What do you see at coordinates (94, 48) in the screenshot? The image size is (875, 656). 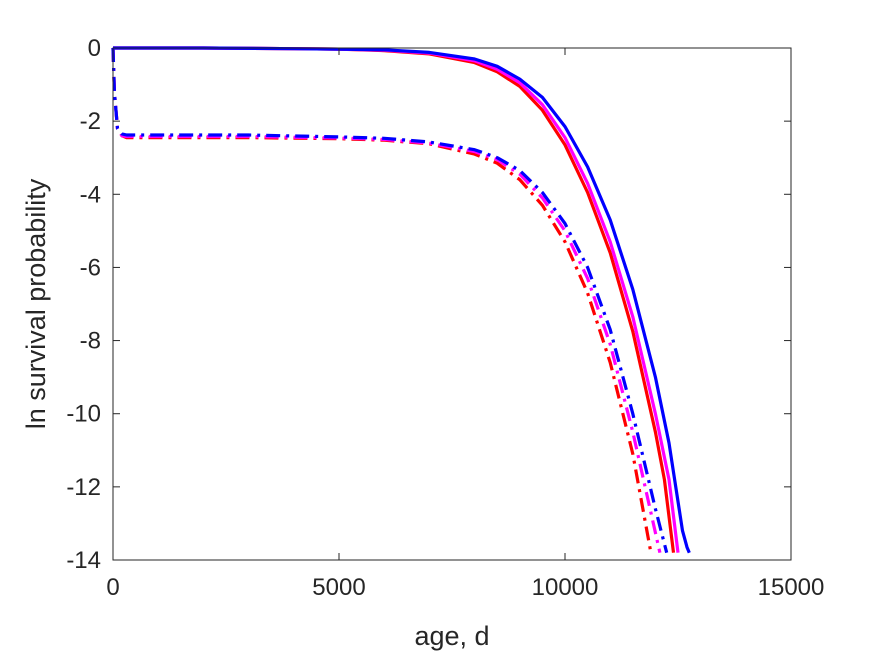 I see `y-tick-label: 0` at bounding box center [94, 48].